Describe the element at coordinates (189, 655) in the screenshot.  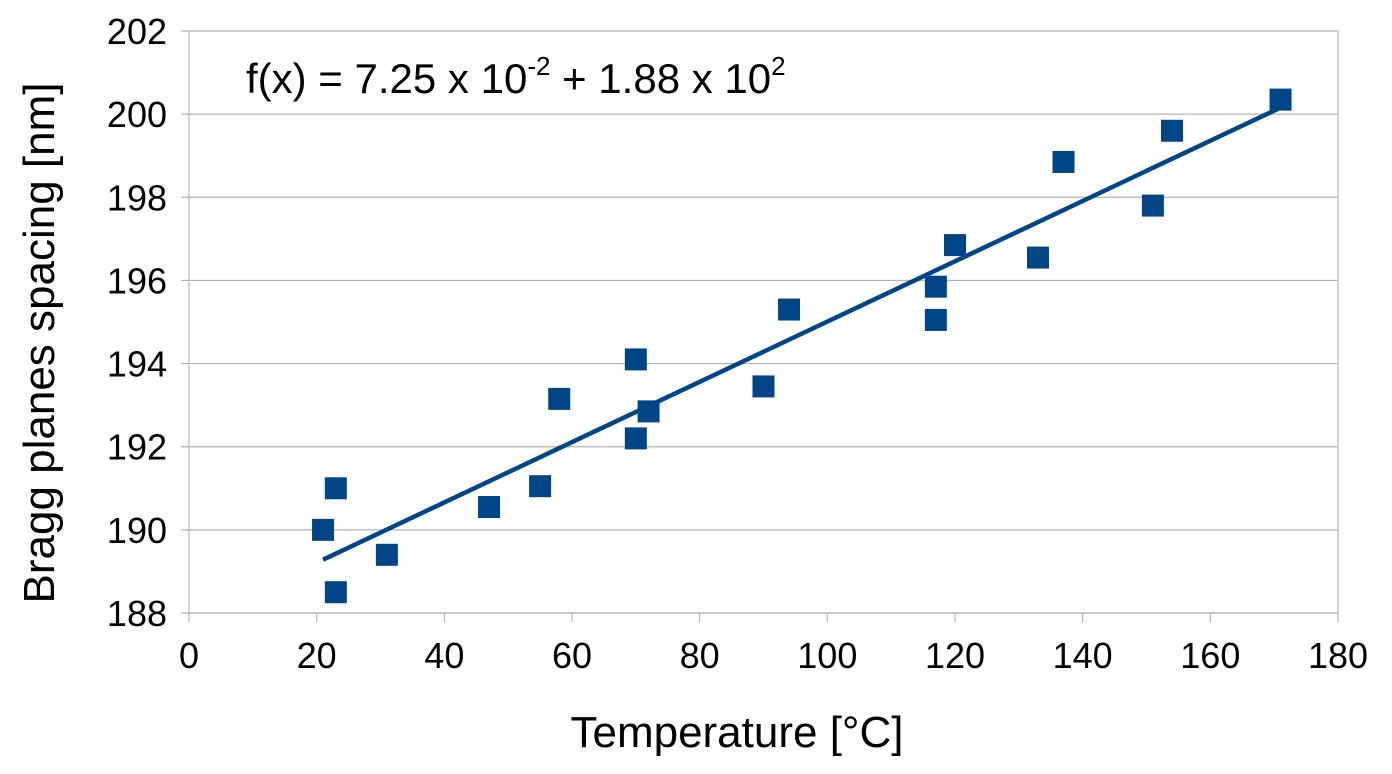
I see `x-tick-label-0: 0` at that location.